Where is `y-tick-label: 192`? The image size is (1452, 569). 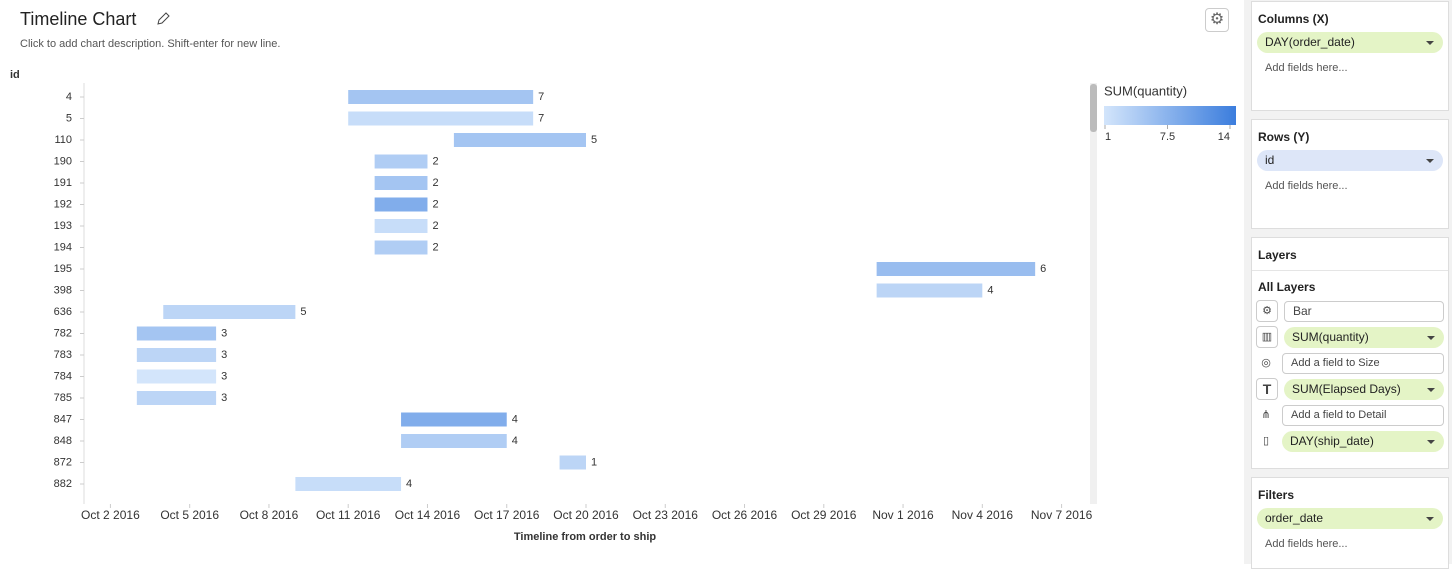
y-tick-label: 192 is located at coordinates (63, 204).